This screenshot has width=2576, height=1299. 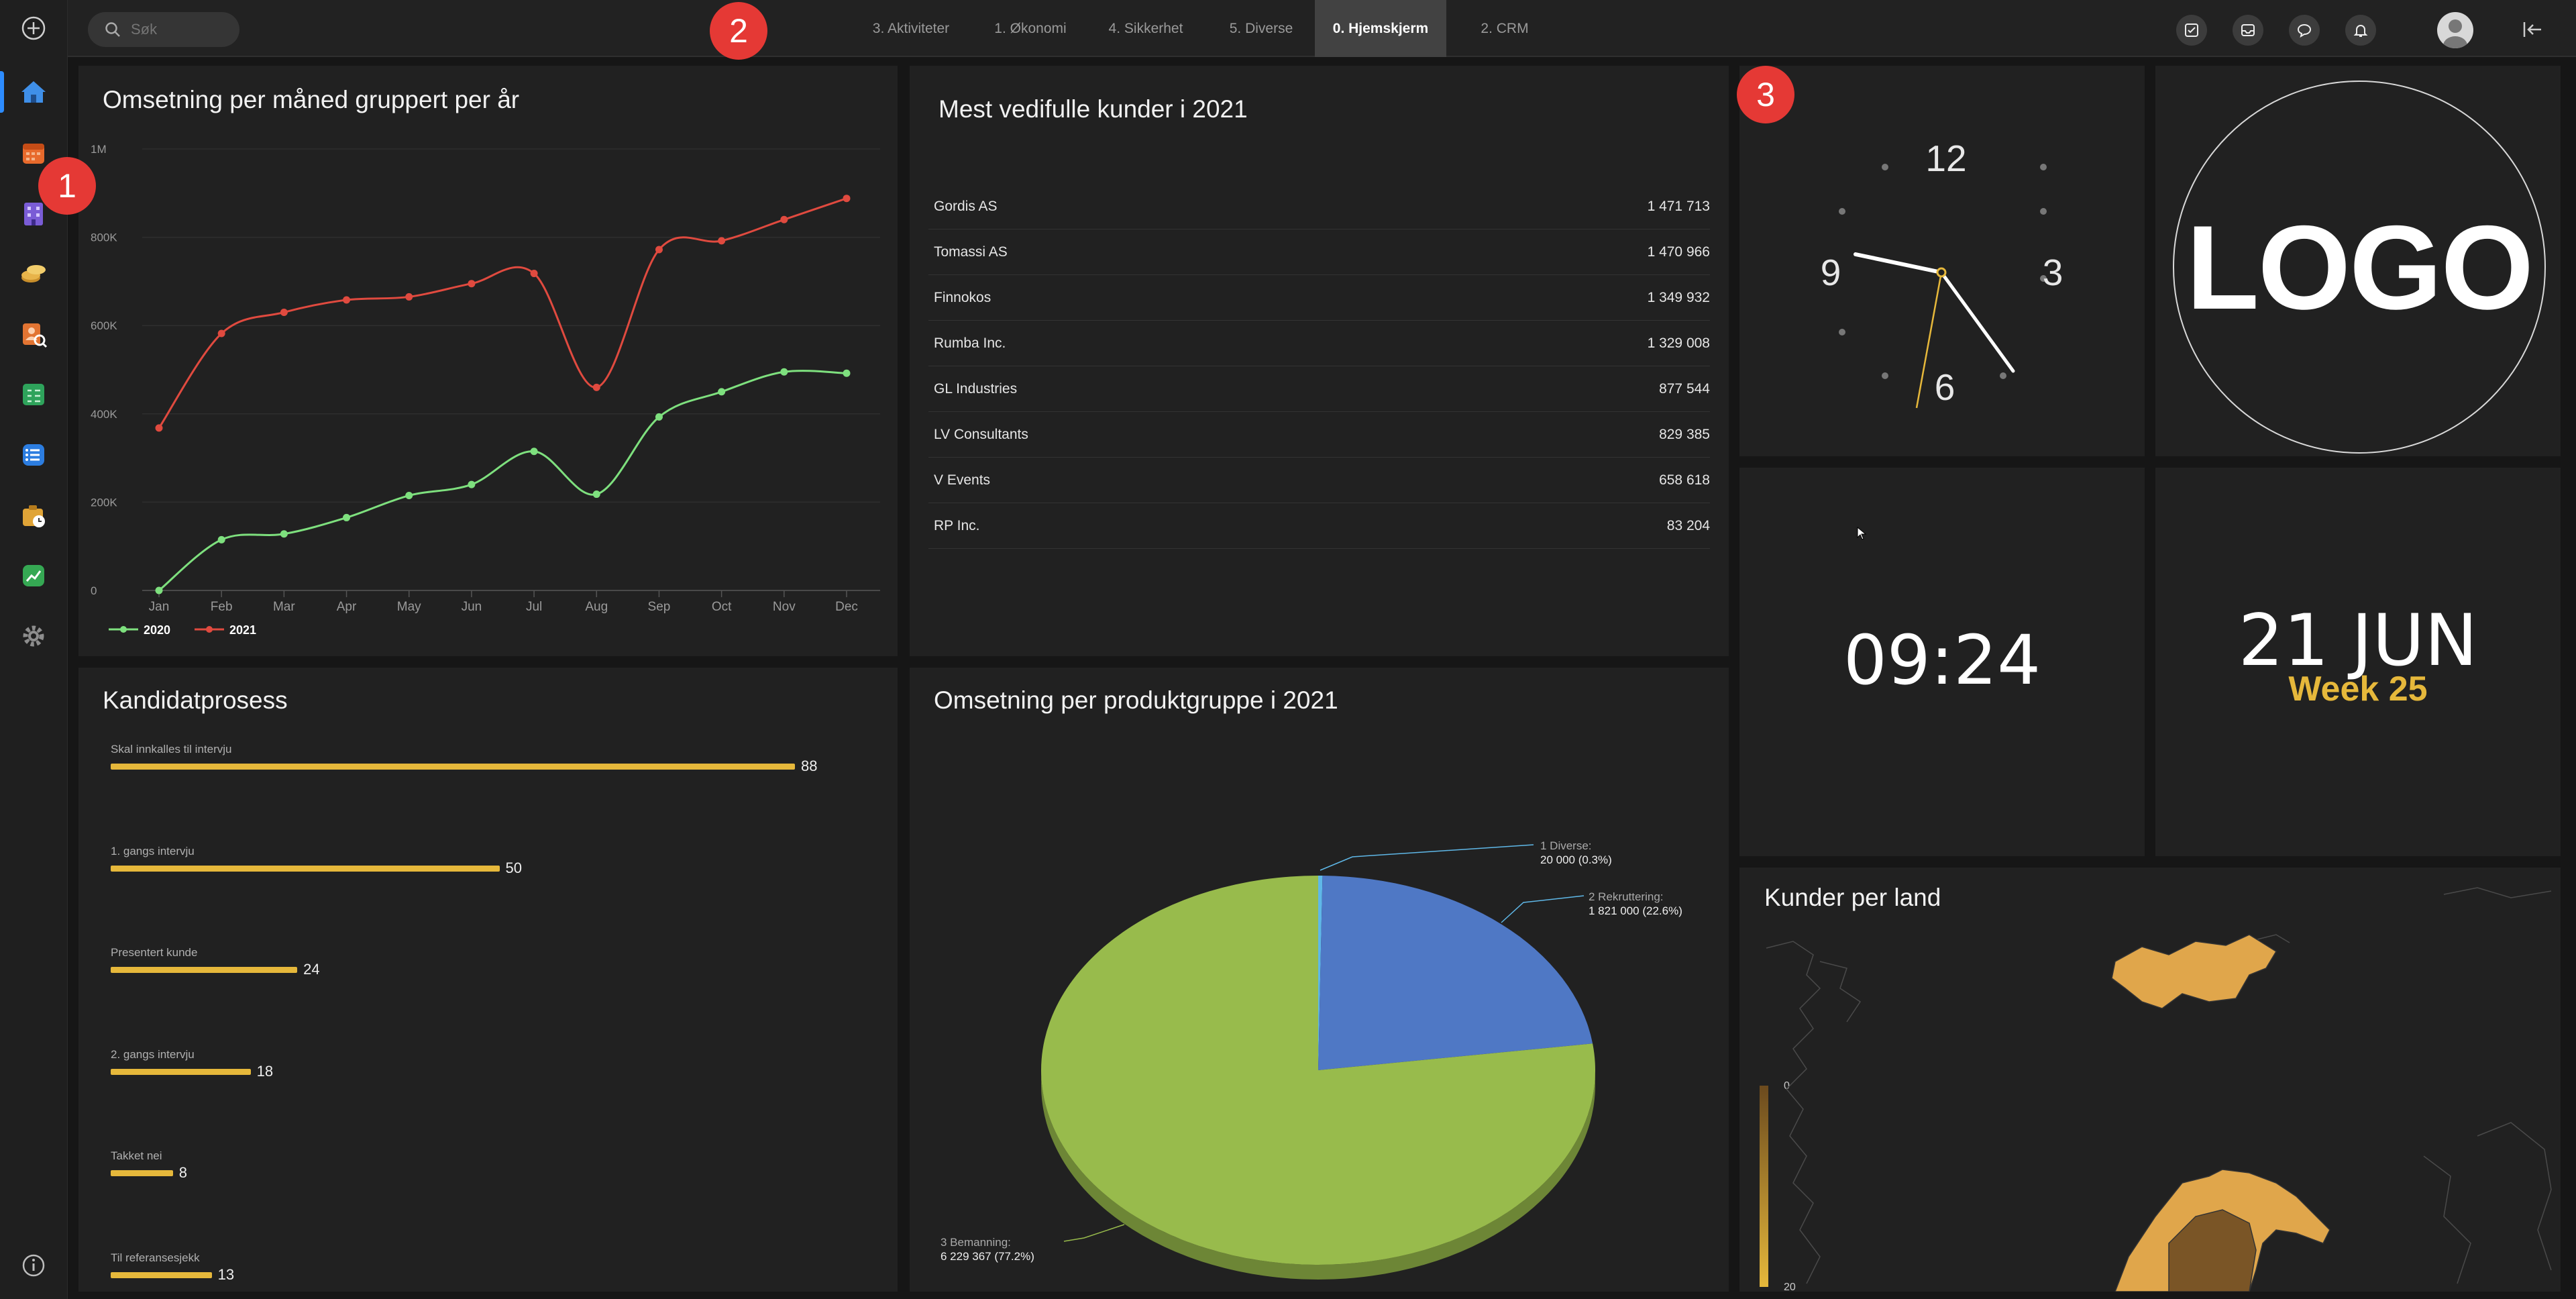 I want to click on customer-row: Rumba Inc. 1 329 008, so click(x=1319, y=343).